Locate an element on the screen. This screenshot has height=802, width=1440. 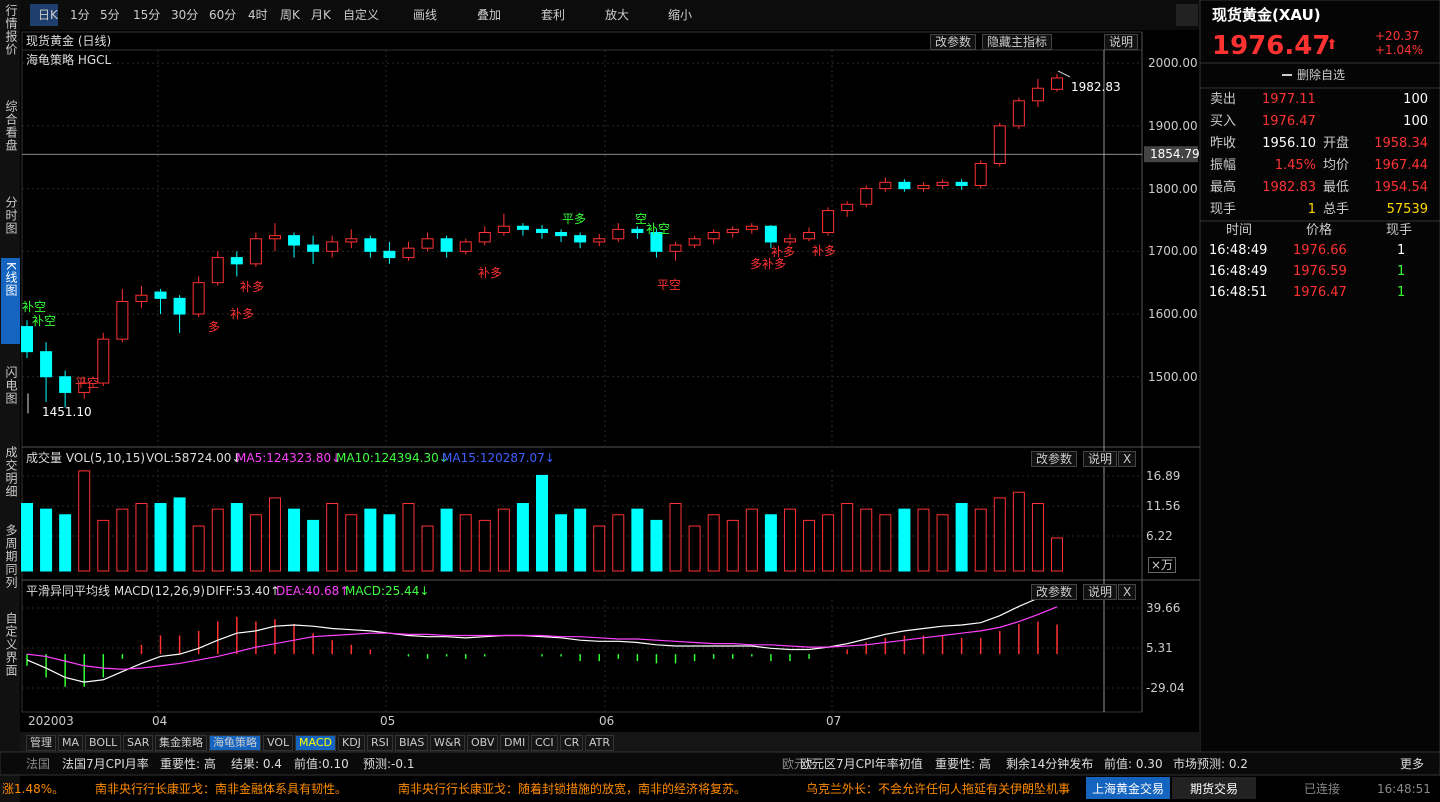
tab: CCI is located at coordinates (544, 743).